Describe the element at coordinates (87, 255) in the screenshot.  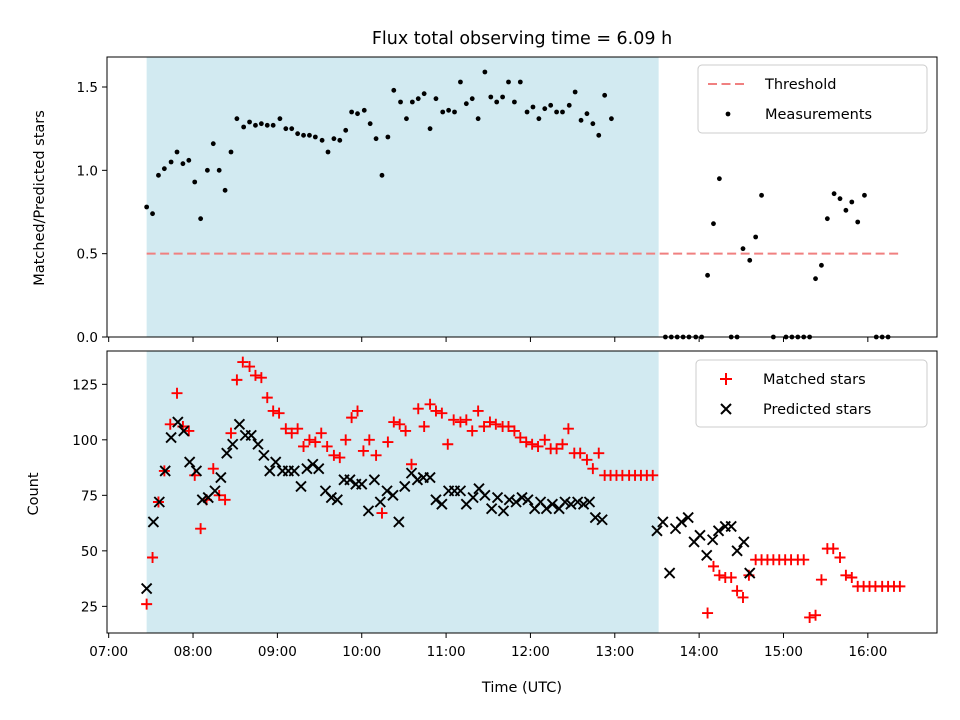
I see `top-y-tick-label: 0.5` at that location.